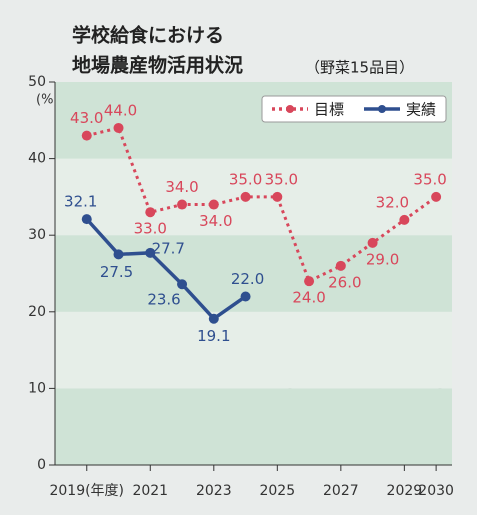  What do you see at coordinates (163, 300) in the screenshot?
I see `value-label: 23.6` at bounding box center [163, 300].